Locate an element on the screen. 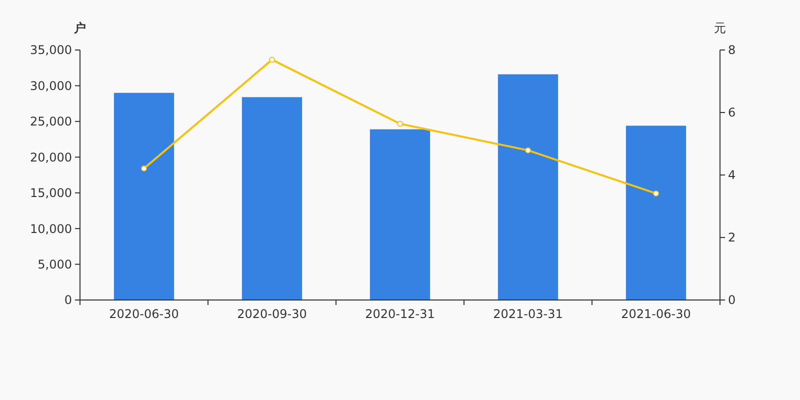 The height and width of the screenshot is (400, 800). y-tick-label: 25,000 is located at coordinates (51, 121).